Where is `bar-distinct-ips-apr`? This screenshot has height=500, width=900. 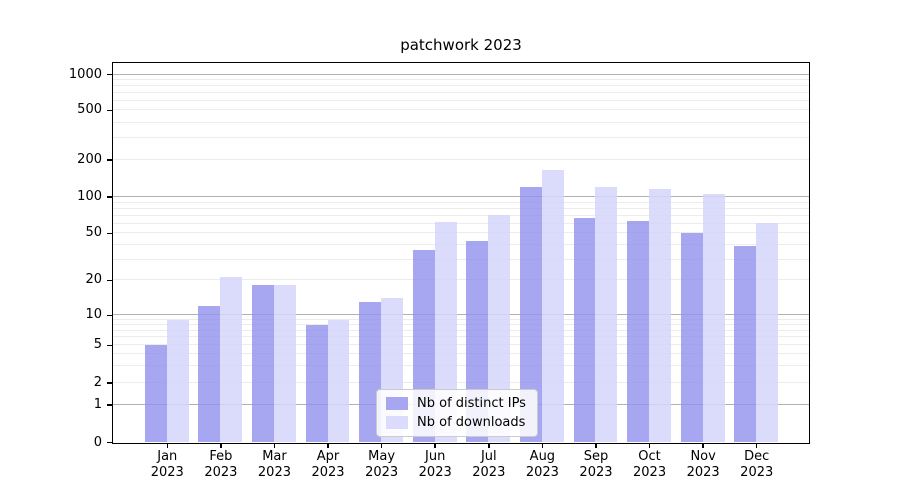 bar-distinct-ips-apr is located at coordinates (316, 383).